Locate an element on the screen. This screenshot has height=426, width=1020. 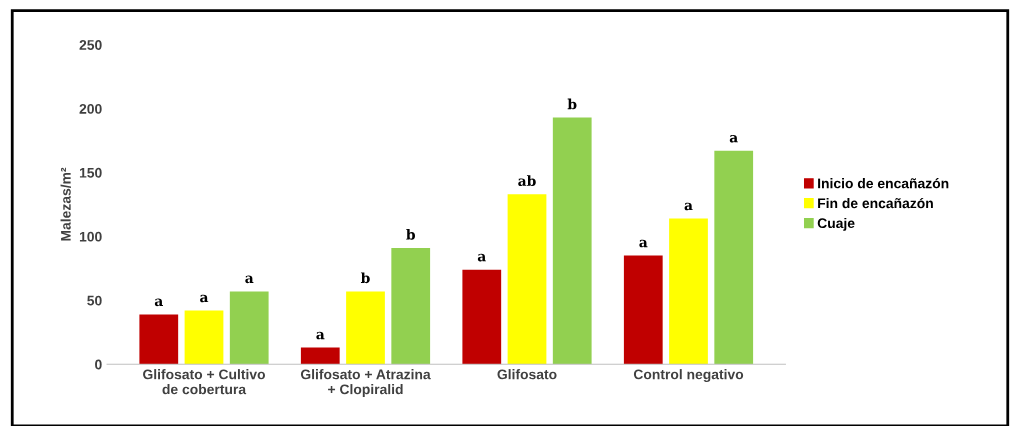
legend-label: Fin de encañazón is located at coordinates (875, 203).